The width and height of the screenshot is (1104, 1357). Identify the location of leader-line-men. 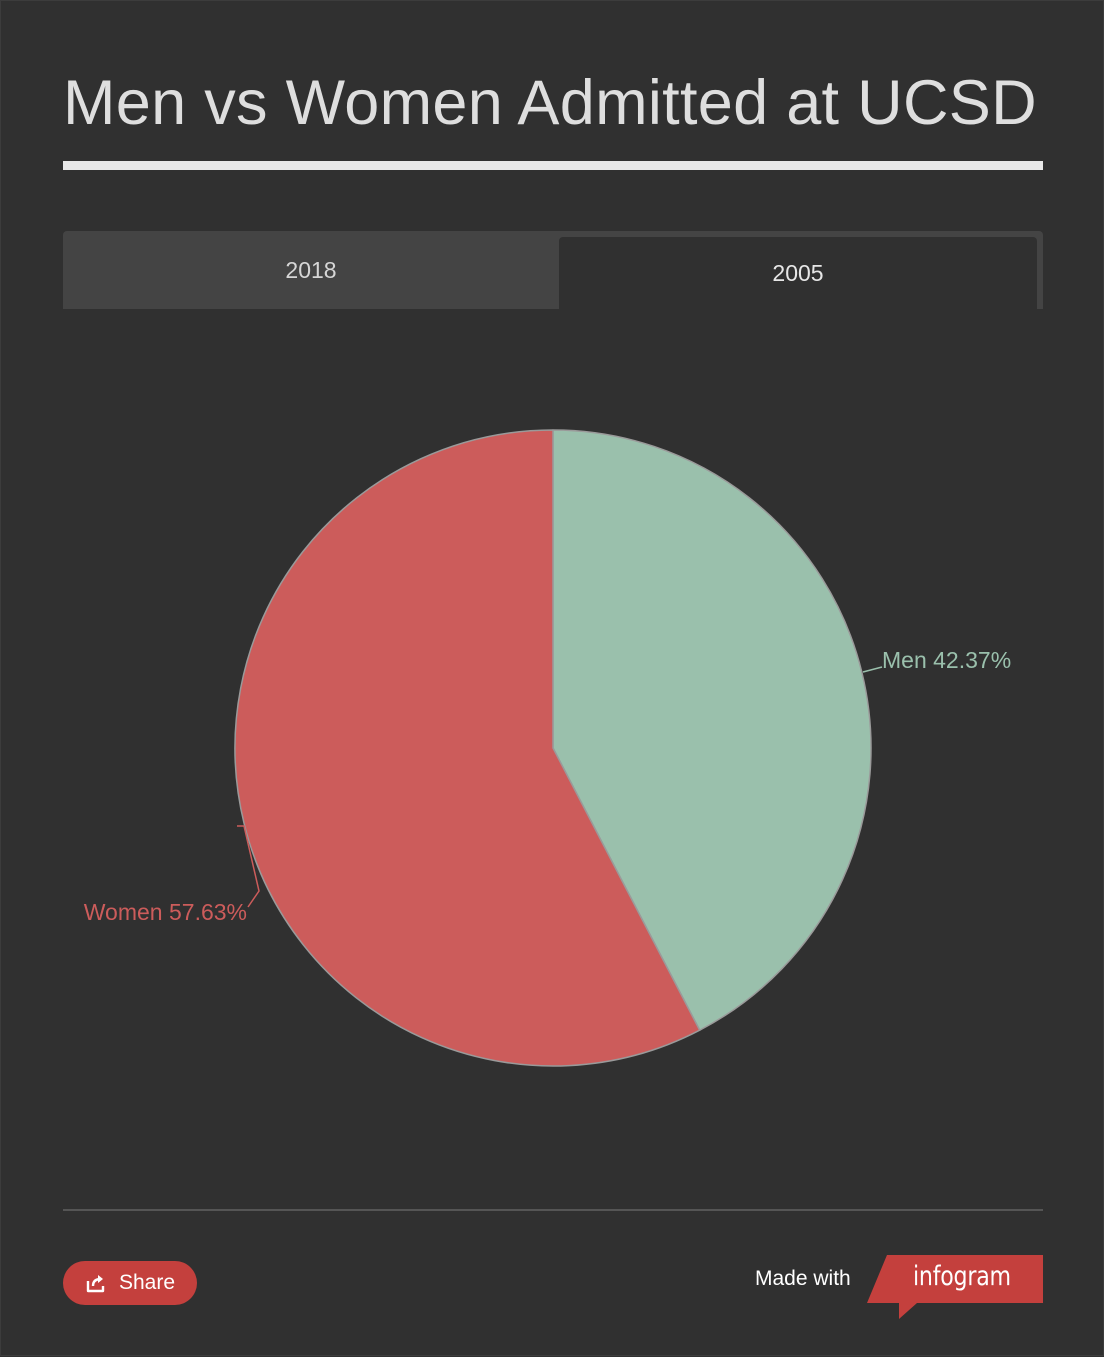
(872, 669).